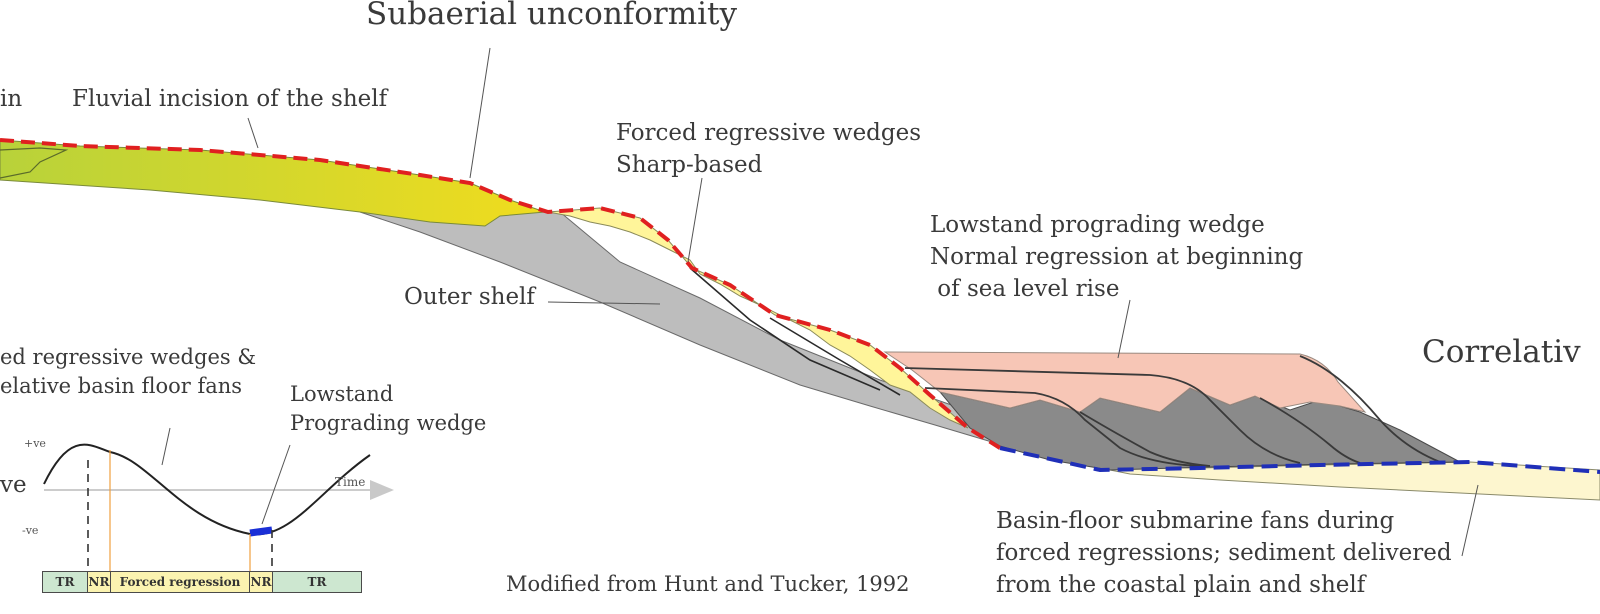 The image size is (1600, 614). I want to click on boundary-dashes, so click(180, 516).